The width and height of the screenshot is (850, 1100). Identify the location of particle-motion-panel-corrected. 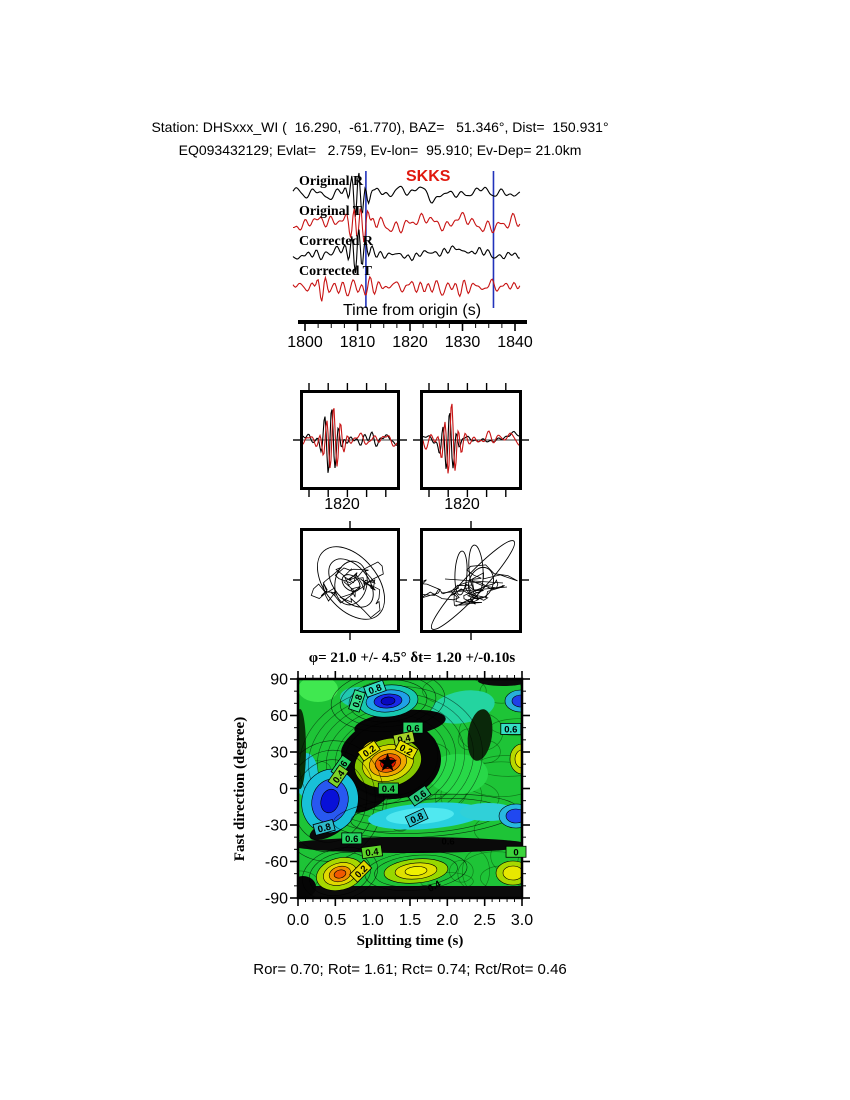
(471, 580).